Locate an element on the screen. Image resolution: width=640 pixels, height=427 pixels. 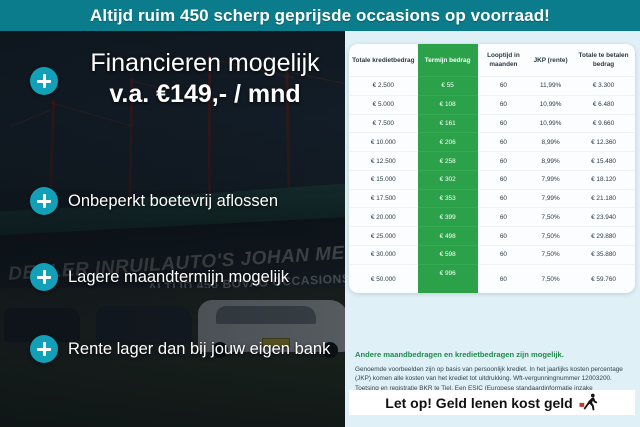
cell-totaal: € 29.880 is located at coordinates (603, 236).